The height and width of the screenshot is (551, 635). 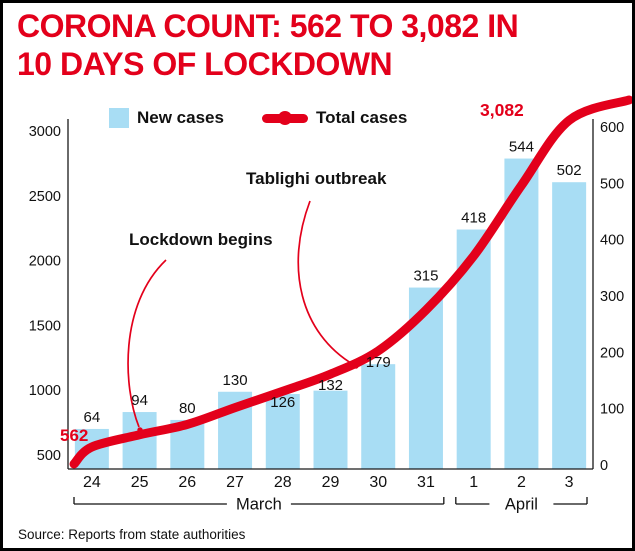 I want to click on left-axis-tick-label: 2500, so click(x=45, y=197).